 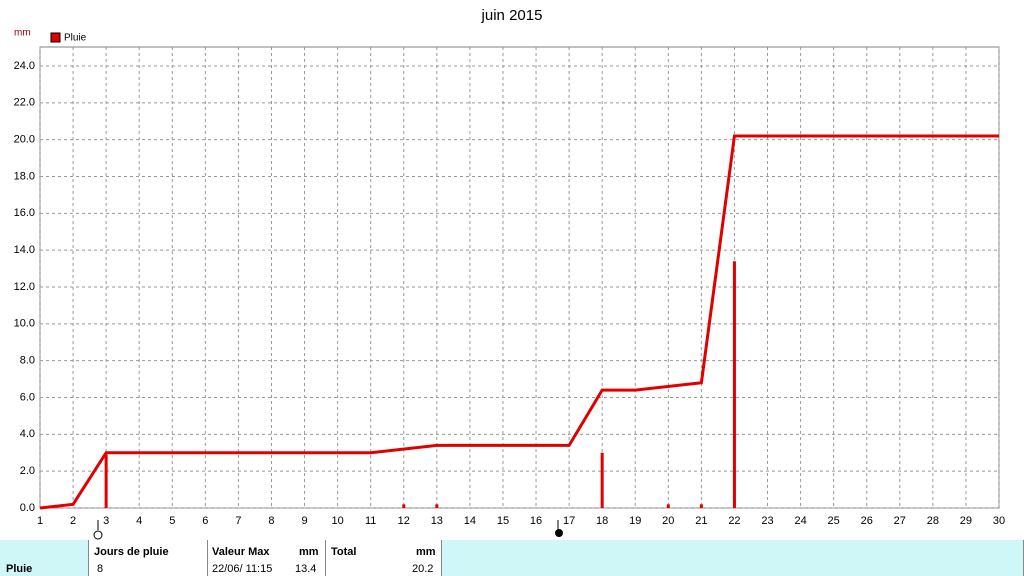 What do you see at coordinates (767, 521) in the screenshot?
I see `x-tick-label: 23` at bounding box center [767, 521].